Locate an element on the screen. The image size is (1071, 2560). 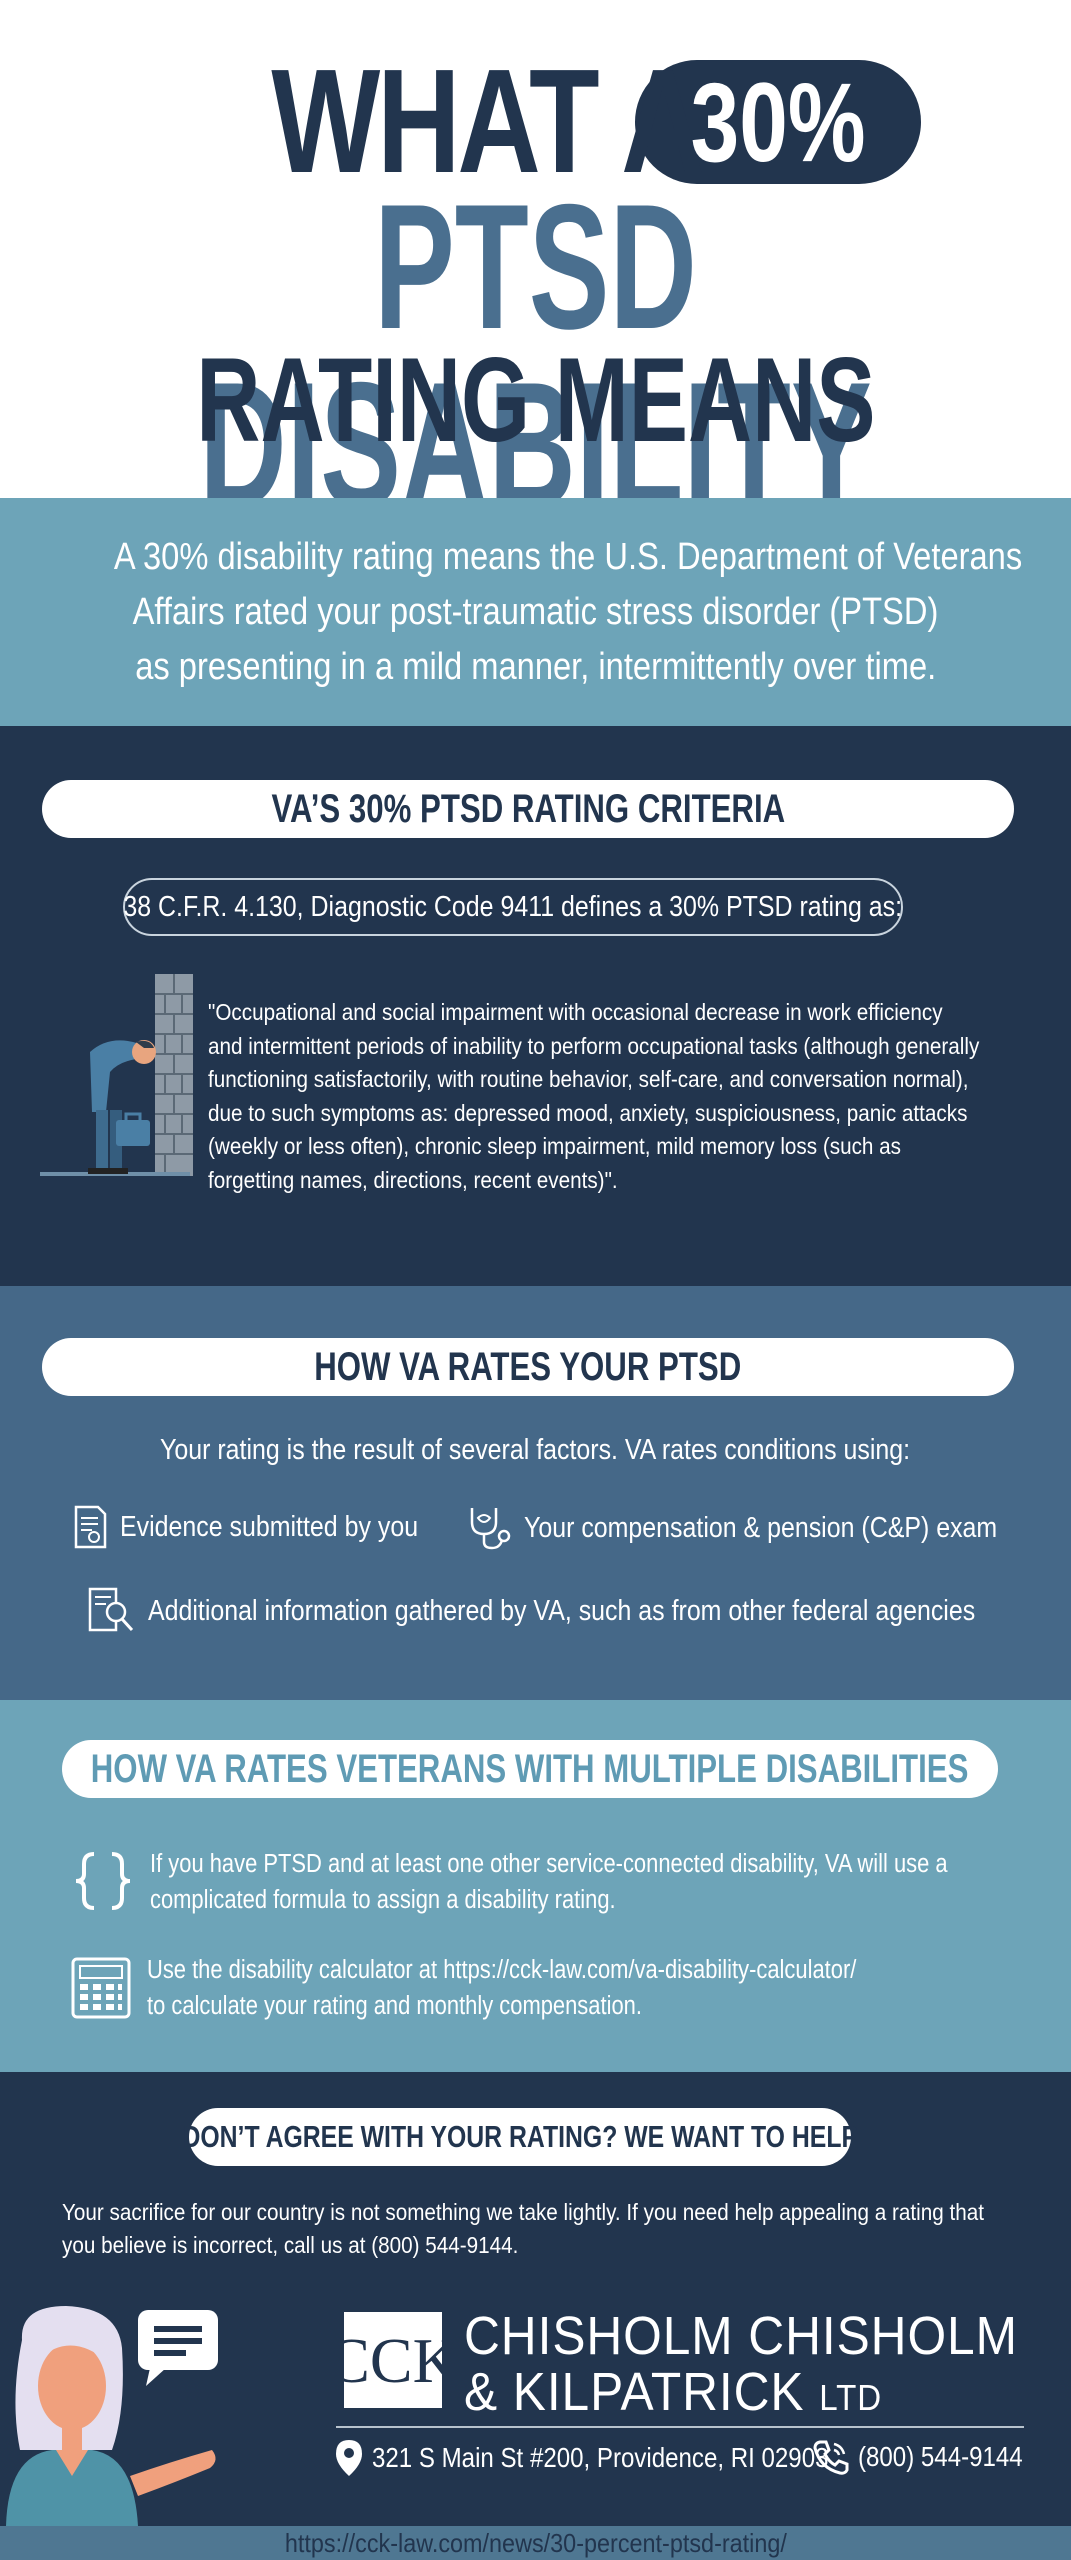
phone: (800) 544-9144 is located at coordinates (930, 2457).